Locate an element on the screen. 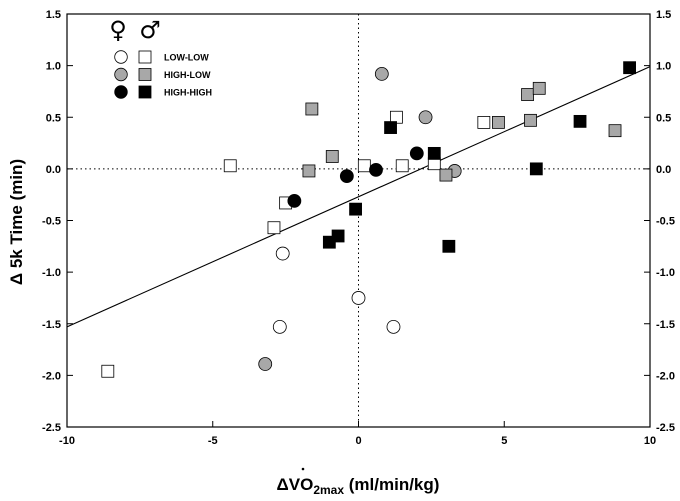 The width and height of the screenshot is (680, 501). y-tick-label-right: -2.0 is located at coordinates (665, 376).